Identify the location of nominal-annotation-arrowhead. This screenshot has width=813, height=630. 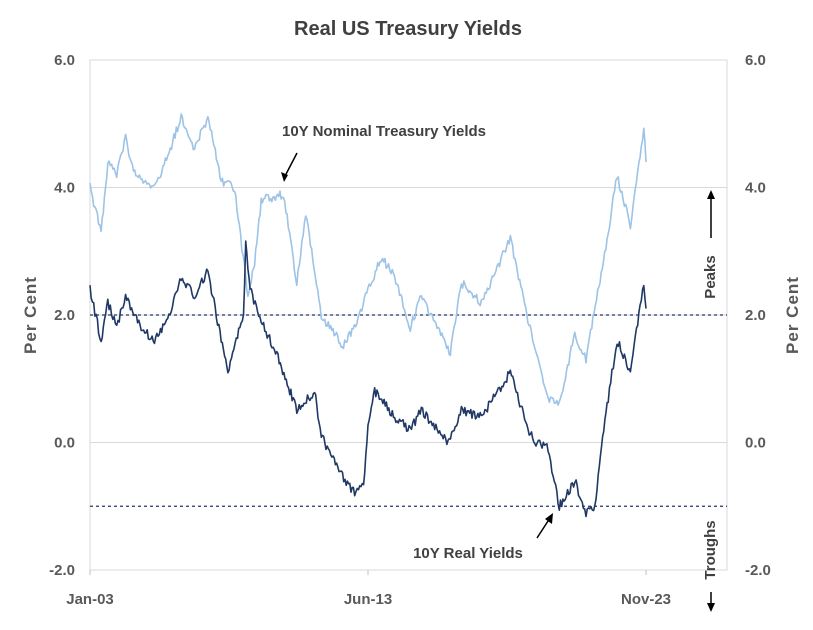
(284, 177).